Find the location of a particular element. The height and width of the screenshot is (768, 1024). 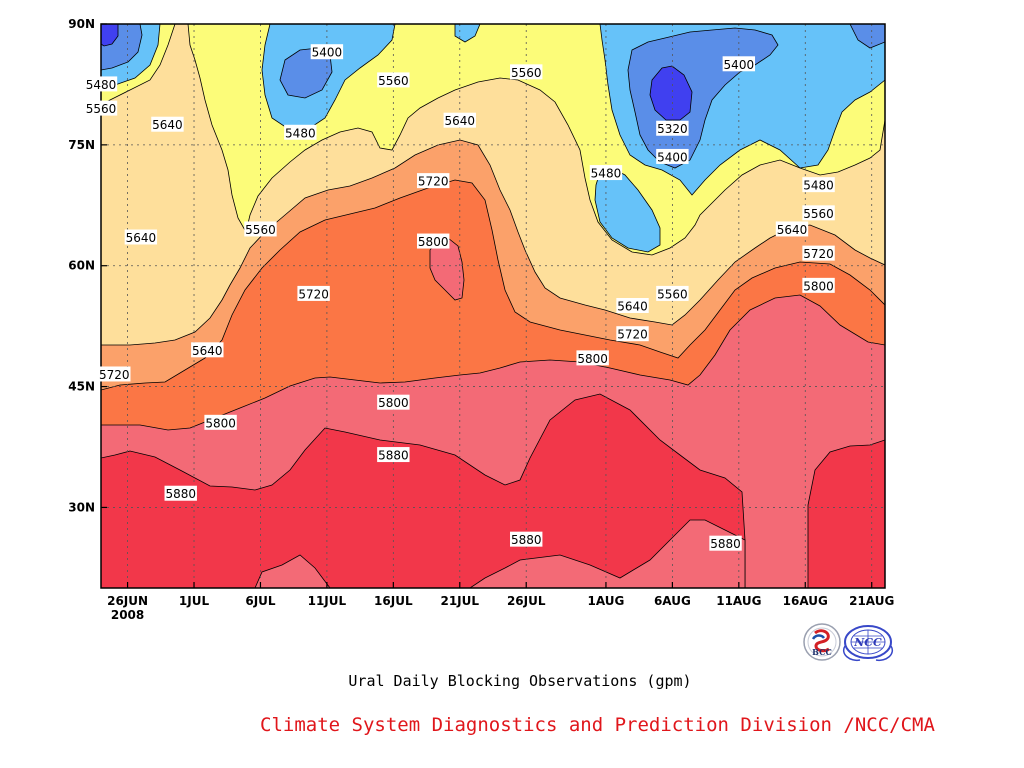

ncc-logo: NCC is located at coordinates (868, 643).